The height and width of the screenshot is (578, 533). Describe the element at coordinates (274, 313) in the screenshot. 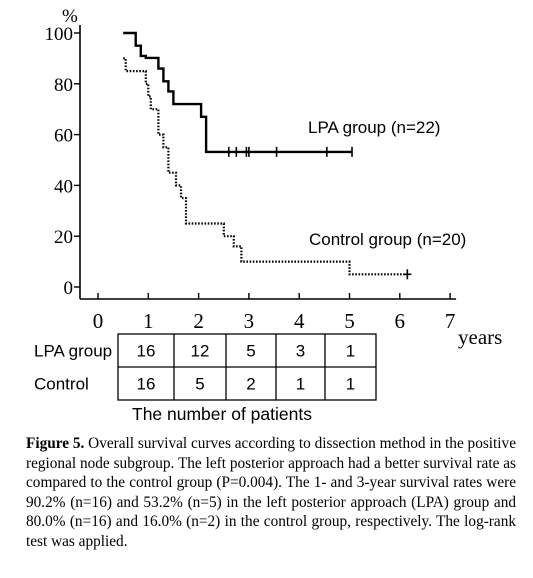

I see `x-axis-ticks: 0 1 2 3 4 5 6 7` at that location.